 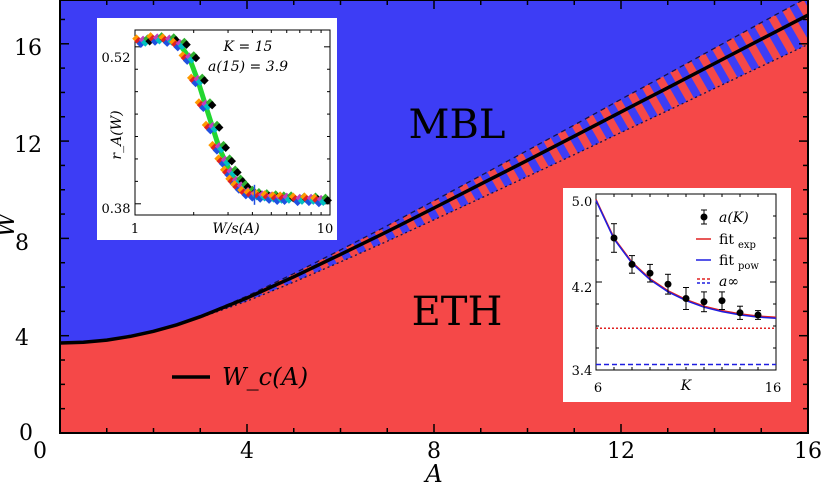 I want to click on legend-label-aK: a(K), so click(x=734, y=218).